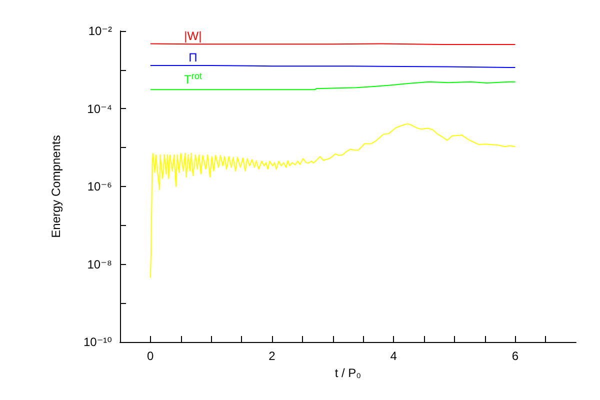  What do you see at coordinates (99, 109) in the screenshot?
I see `y-tick-label: 10⁻⁴` at bounding box center [99, 109].